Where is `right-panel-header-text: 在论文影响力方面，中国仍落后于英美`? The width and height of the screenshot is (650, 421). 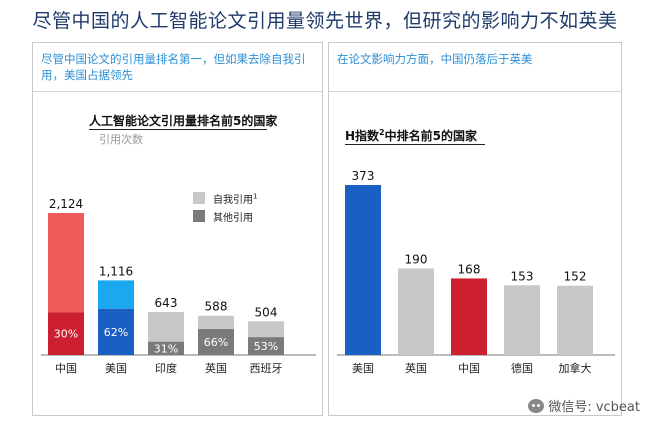
right-panel-header-text: 在论文影响力方面，中国仍落后于英美 is located at coordinates (435, 59).